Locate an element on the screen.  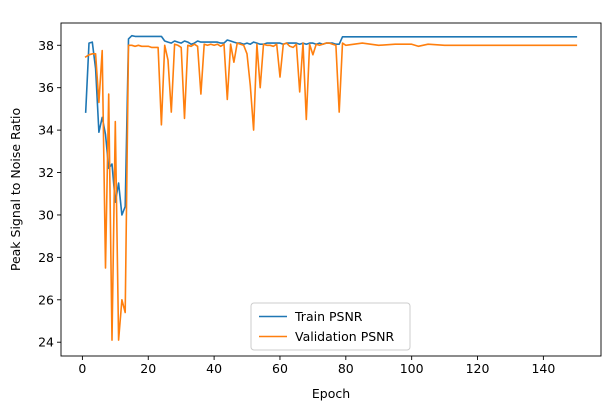
legend-box is located at coordinates (330, 326).